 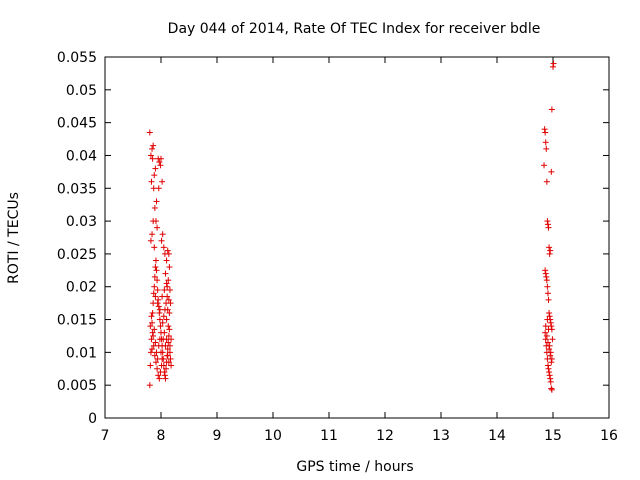 What do you see at coordinates (81, 222) in the screenshot?
I see `y-tick-label-6: 0.03` at bounding box center [81, 222].